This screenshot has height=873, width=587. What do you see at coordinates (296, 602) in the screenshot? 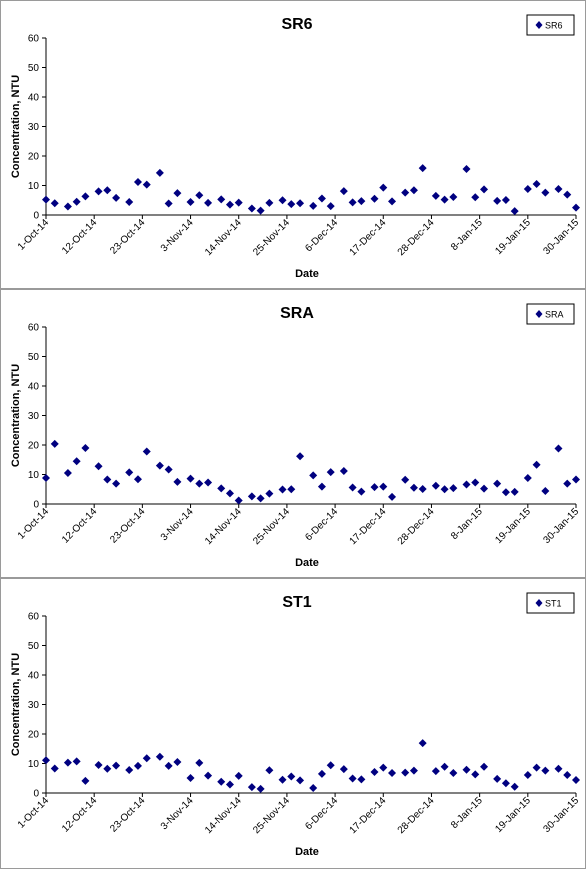
I see `chart-title: ST1` at bounding box center [296, 602].